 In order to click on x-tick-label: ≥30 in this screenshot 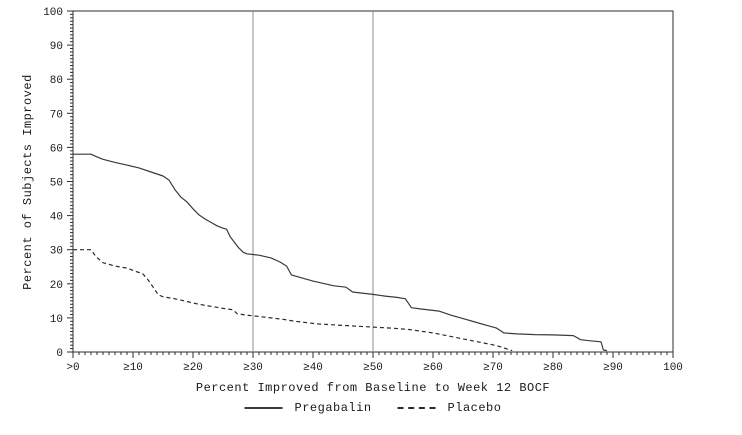, I will do `click(253, 368)`.